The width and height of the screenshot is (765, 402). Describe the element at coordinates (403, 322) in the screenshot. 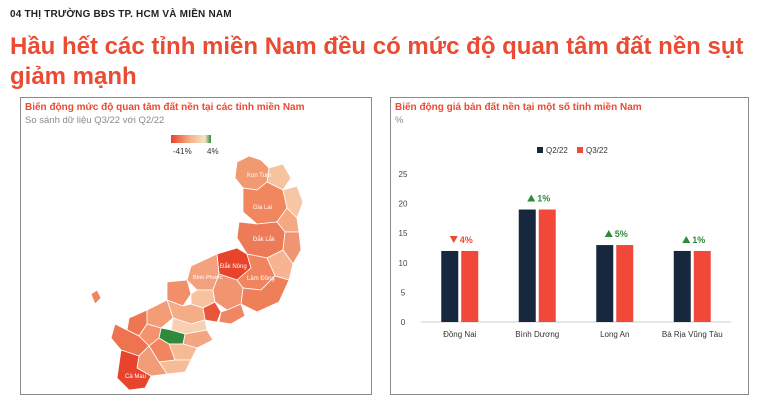

I see `y-tick-label: 0` at that location.